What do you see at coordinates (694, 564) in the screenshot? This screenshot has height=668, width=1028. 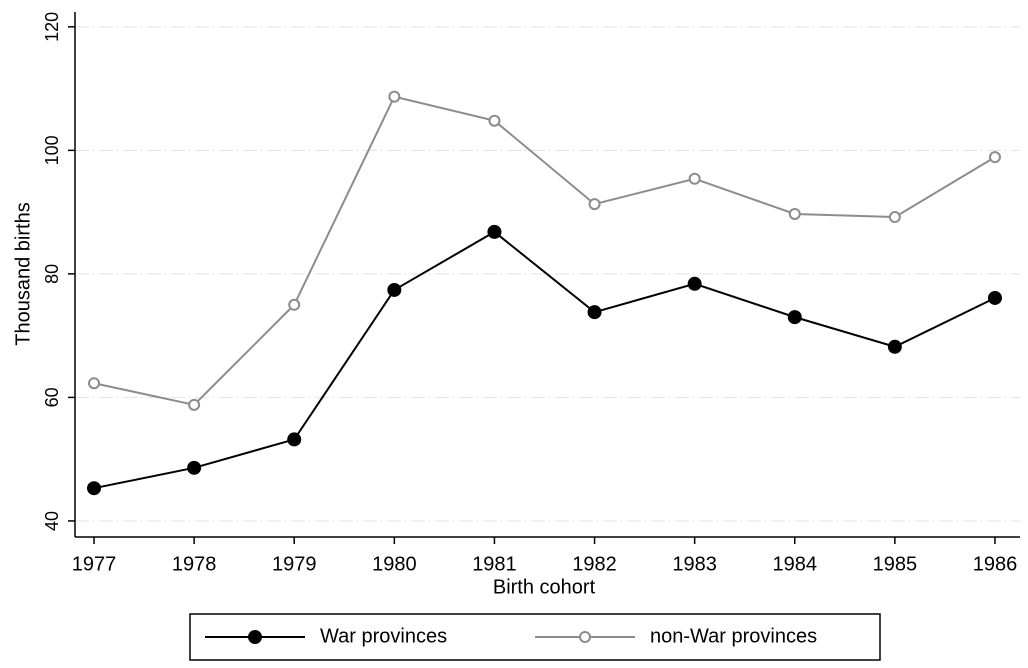 I see `x-tick-label: 1983` at bounding box center [694, 564].